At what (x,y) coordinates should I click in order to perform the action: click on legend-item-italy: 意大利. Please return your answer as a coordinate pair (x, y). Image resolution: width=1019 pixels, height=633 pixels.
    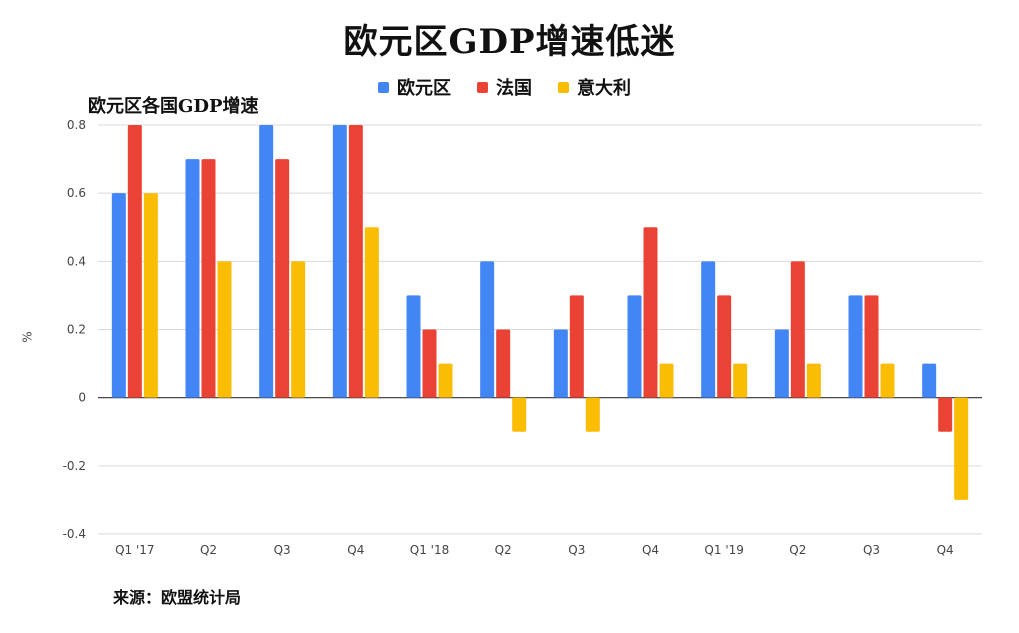
    Looking at the image, I should click on (594, 87).